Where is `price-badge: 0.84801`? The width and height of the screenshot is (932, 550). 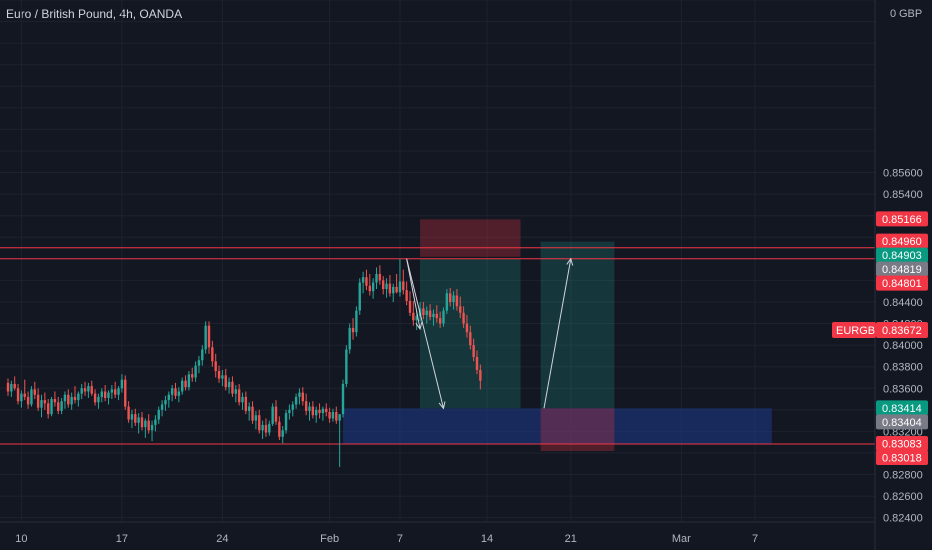 price-badge: 0.84801 is located at coordinates (902, 283).